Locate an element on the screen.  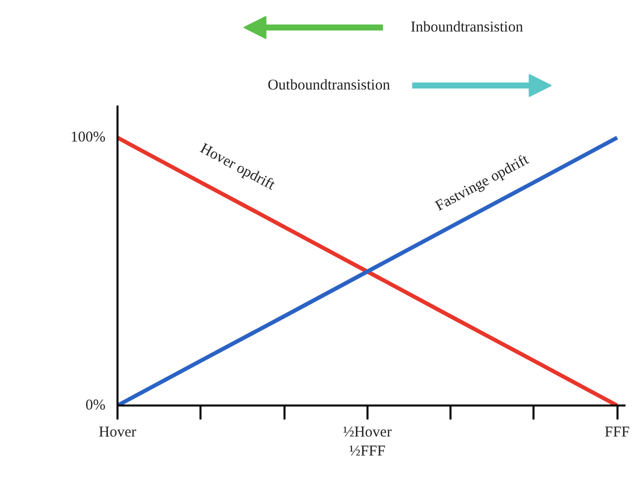
x-tick-label: FFF is located at coordinates (617, 432).